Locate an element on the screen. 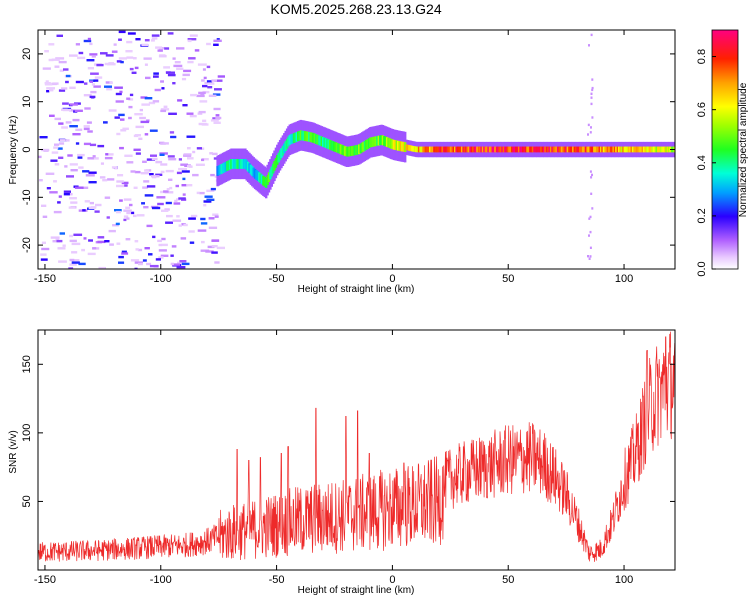 The height and width of the screenshot is (600, 750). spectrogram-y-tick-label: -20 is located at coordinates (27, 245).